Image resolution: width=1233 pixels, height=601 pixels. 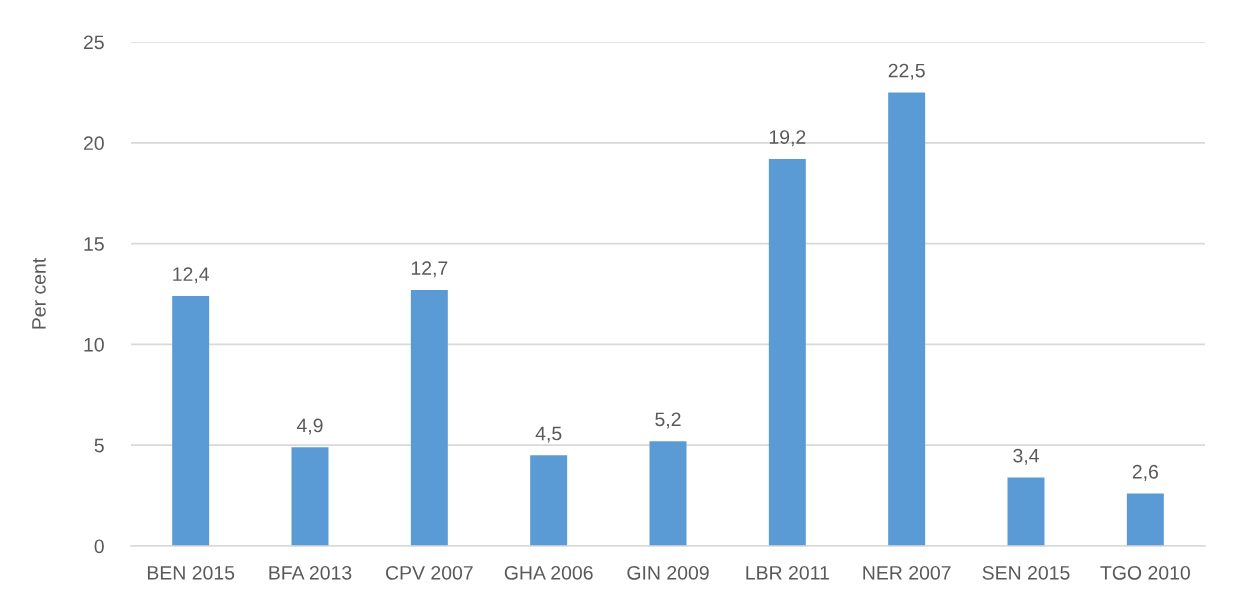 I want to click on y-axis-title: Per cent, so click(x=39, y=293).